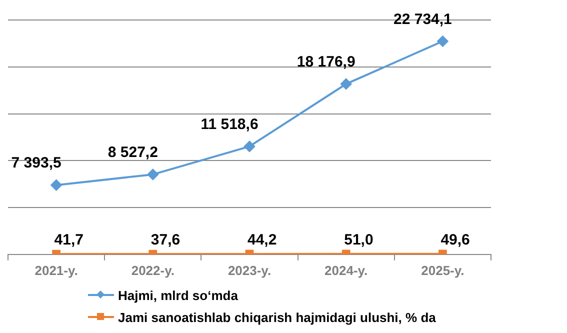  Describe the element at coordinates (229, 125) in the screenshot. I see `data-label: 11 518,6` at that location.